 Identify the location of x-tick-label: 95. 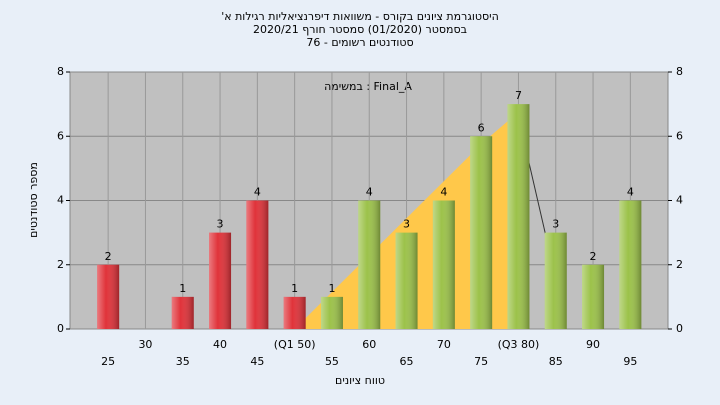
(630, 361).